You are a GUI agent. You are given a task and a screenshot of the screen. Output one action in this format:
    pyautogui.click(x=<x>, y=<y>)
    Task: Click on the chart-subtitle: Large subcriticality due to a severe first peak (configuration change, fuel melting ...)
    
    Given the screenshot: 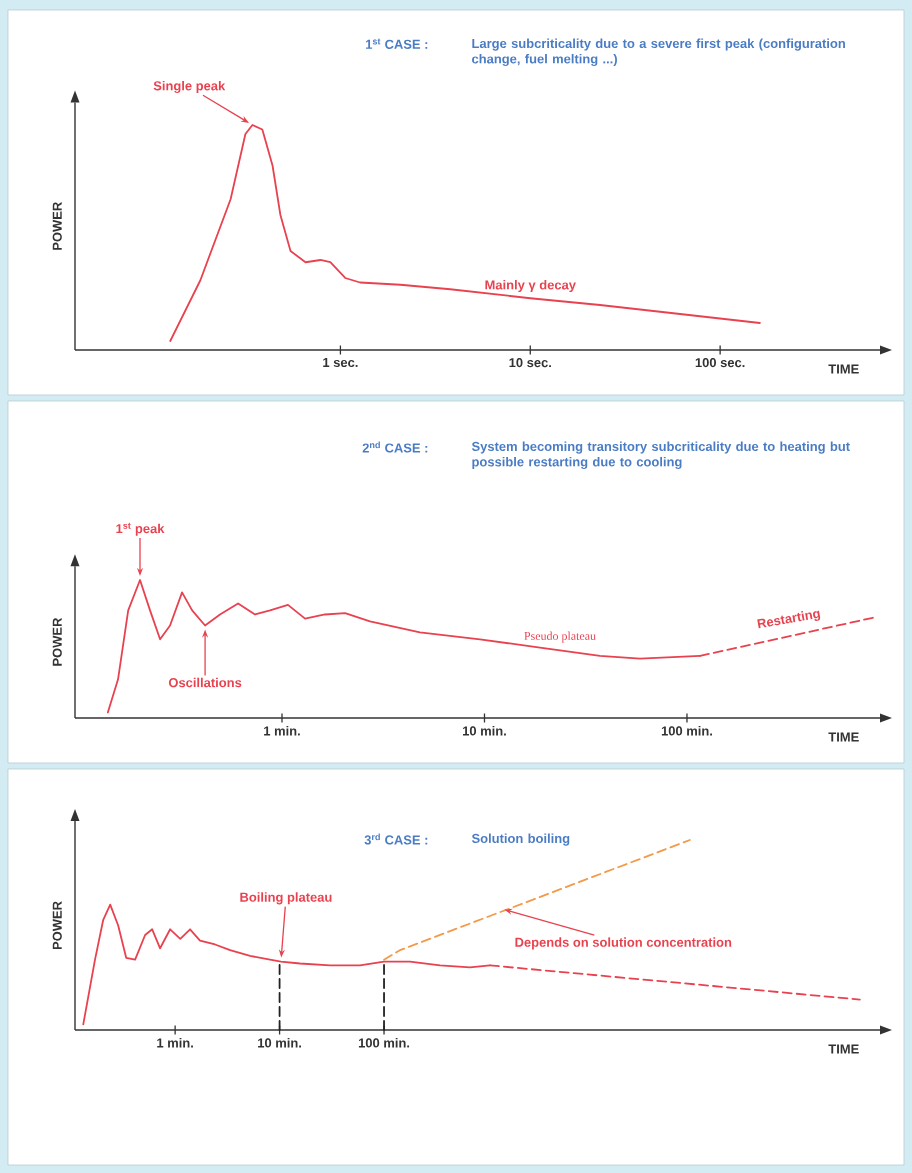 What is the action you would take?
    pyautogui.click(x=658, y=52)
    